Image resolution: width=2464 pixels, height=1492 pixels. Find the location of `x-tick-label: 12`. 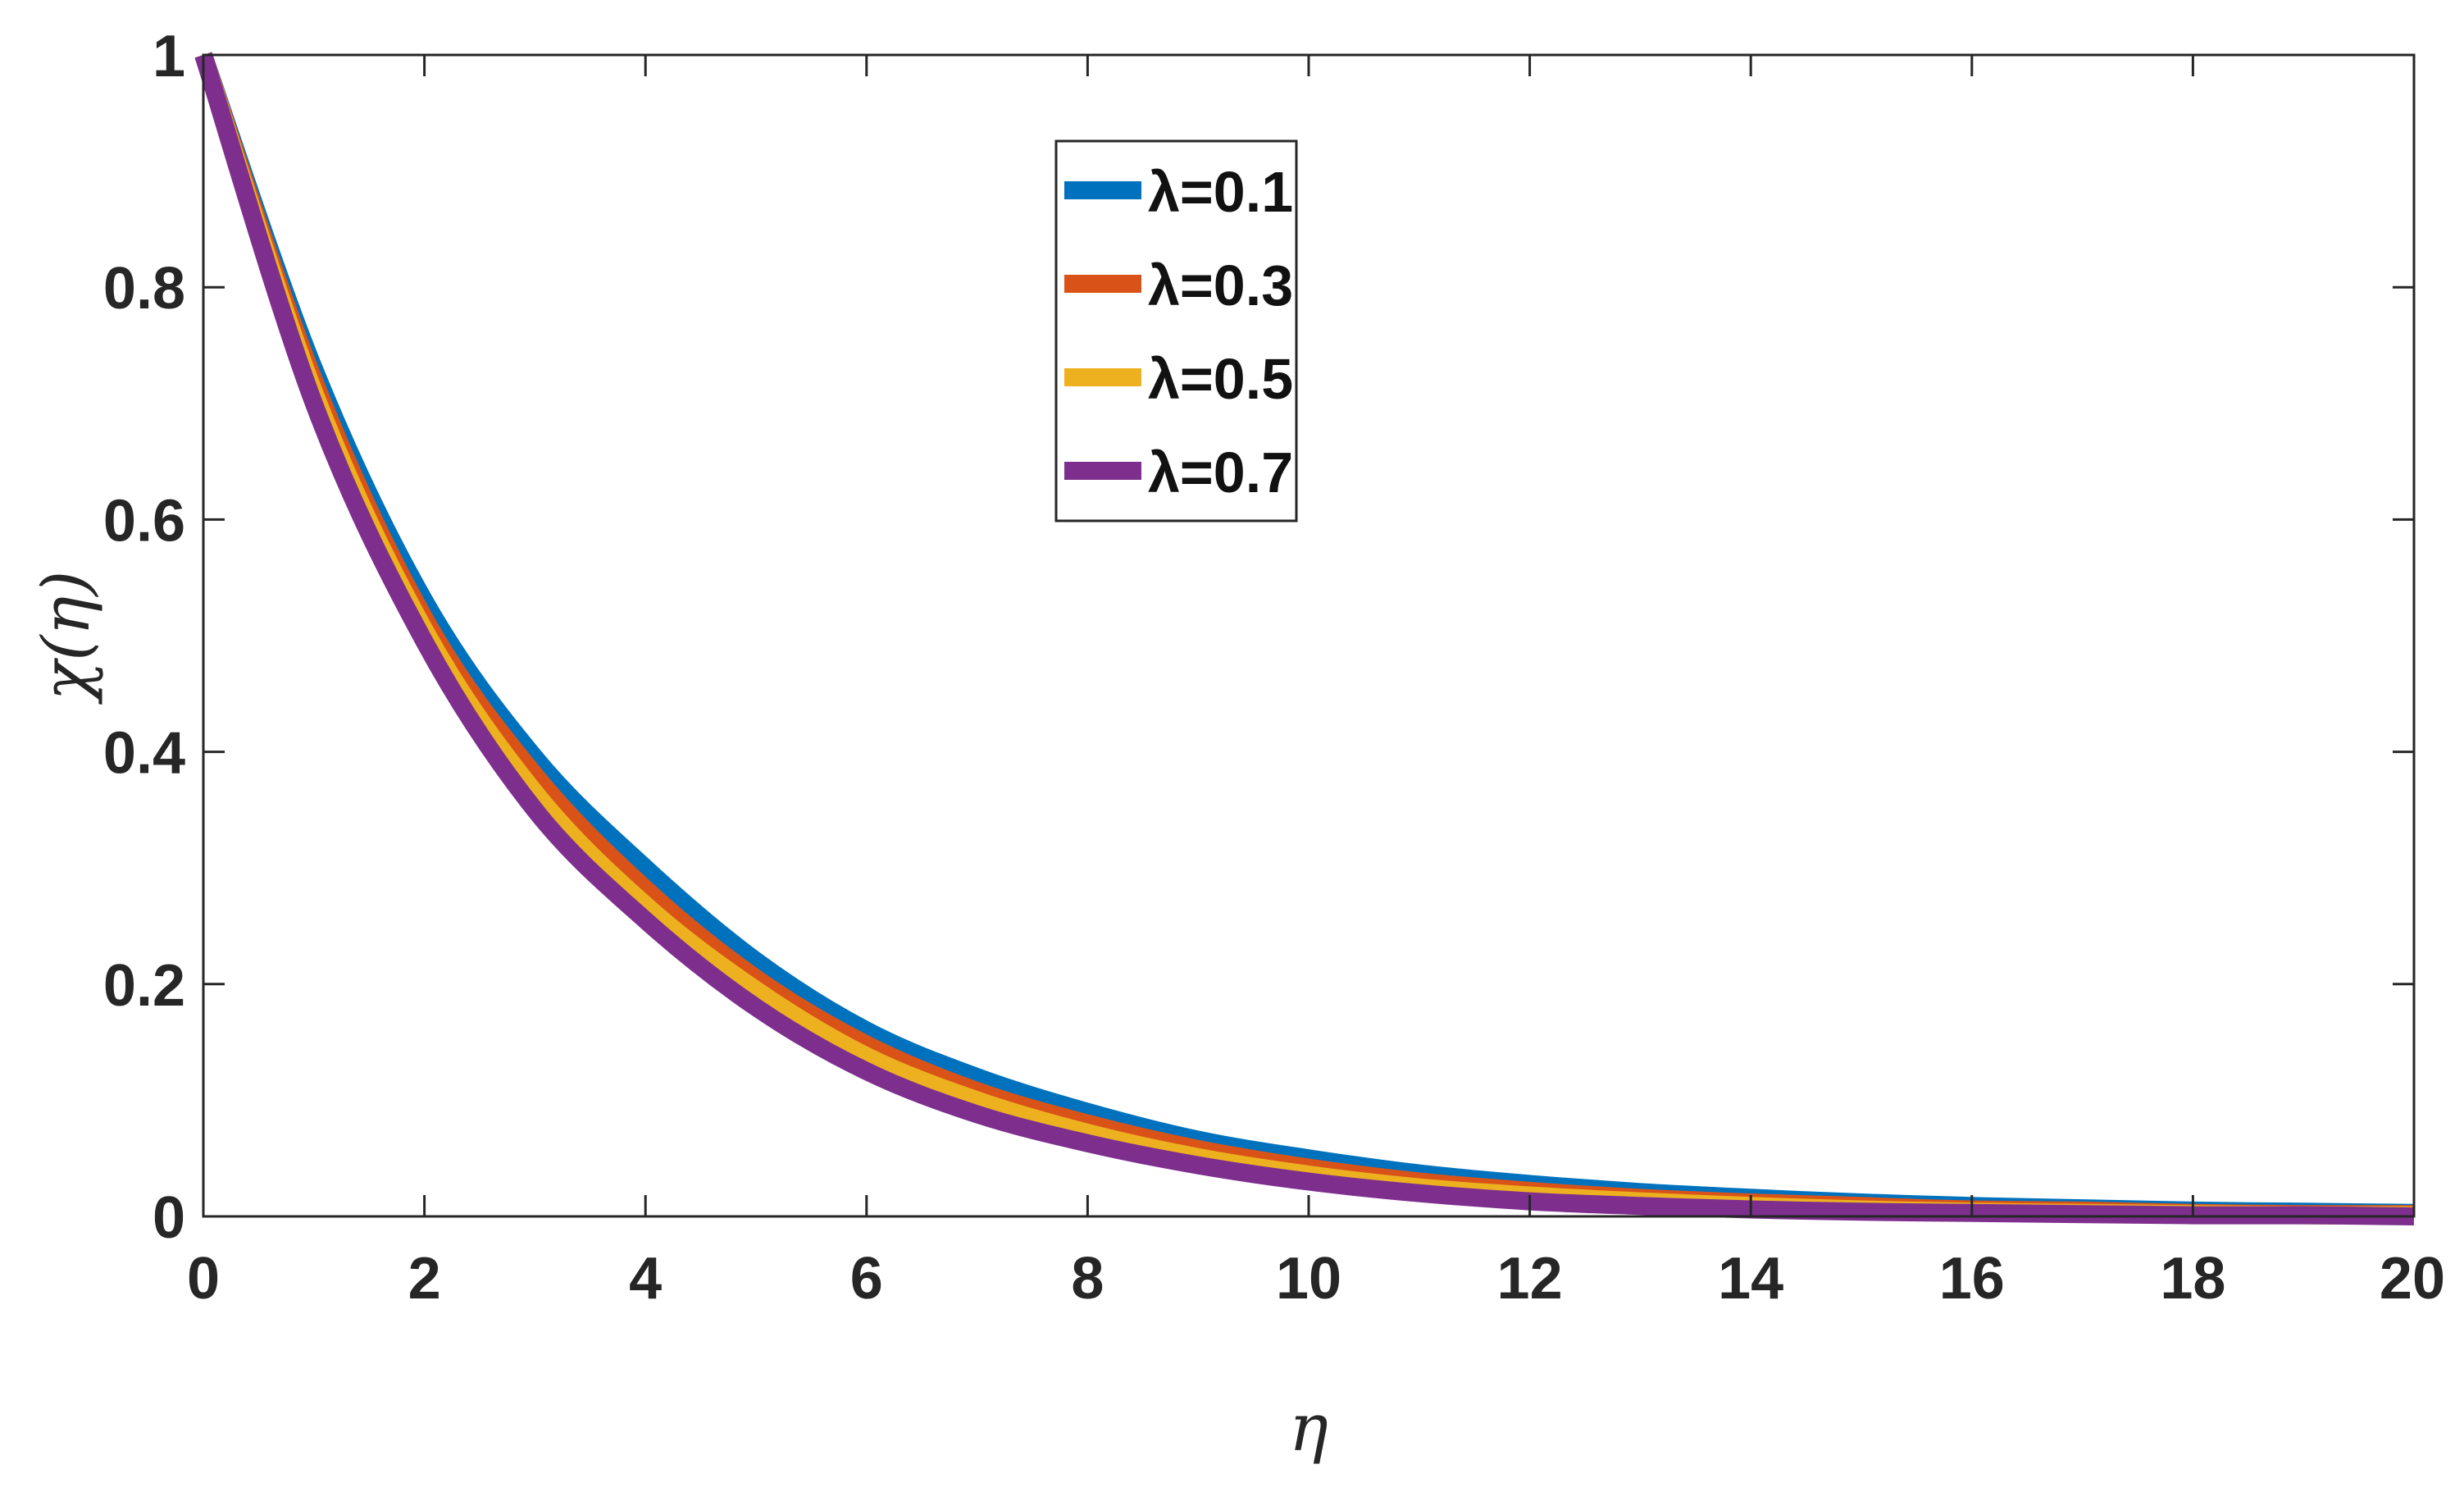

x-tick-label: 12 is located at coordinates (1530, 1279).